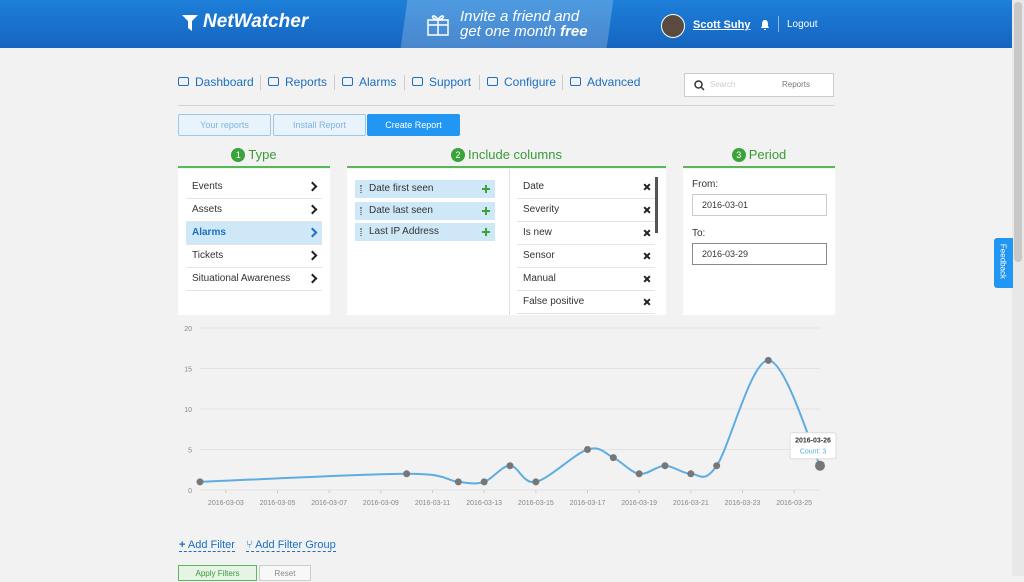 Image resolution: width=1024 pixels, height=582 pixels. I want to click on selected-column: Date last seen, so click(425, 210).